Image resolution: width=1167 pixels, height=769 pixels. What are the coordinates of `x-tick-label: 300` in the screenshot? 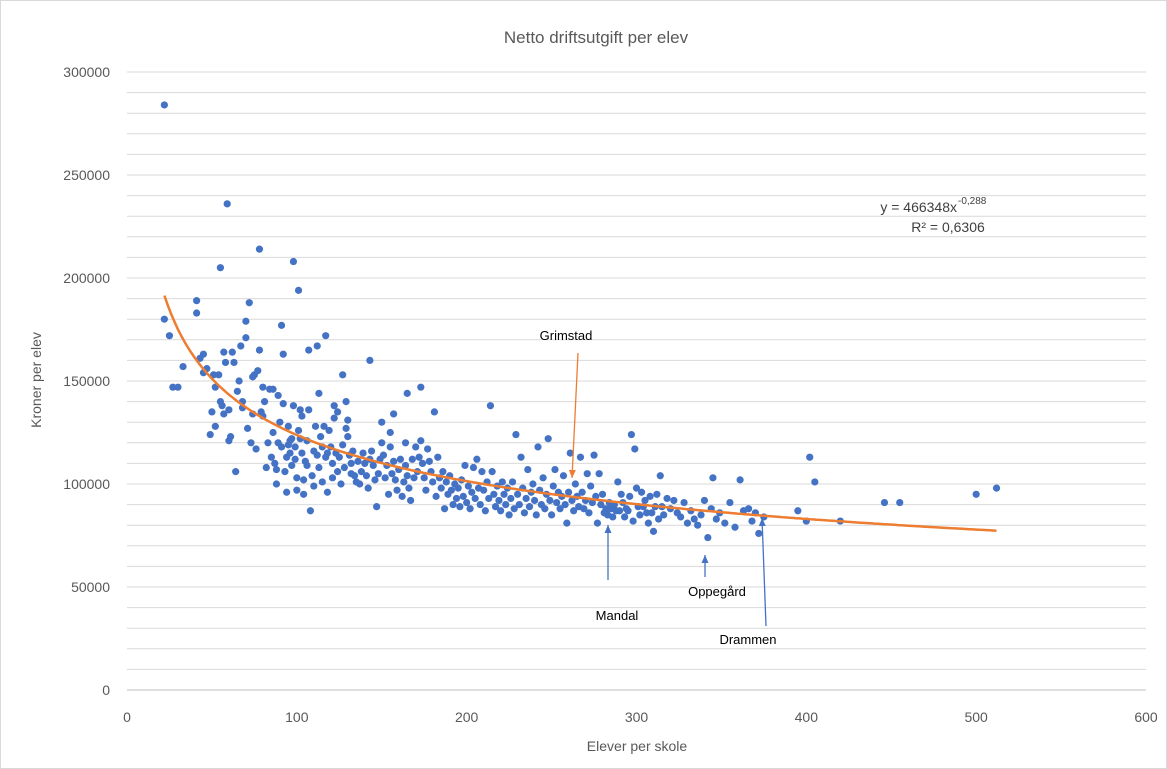 It's located at (637, 717).